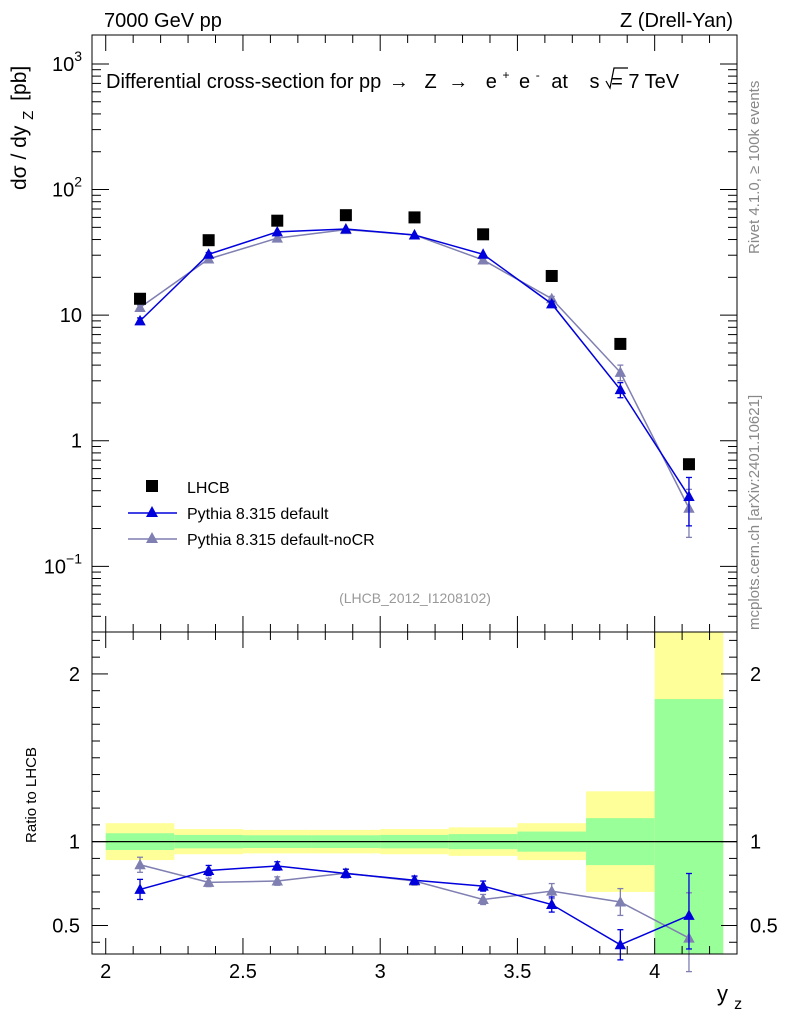 The width and height of the screenshot is (786, 1024). I want to click on main-ylabel-unit: [pb], so click(19, 83).